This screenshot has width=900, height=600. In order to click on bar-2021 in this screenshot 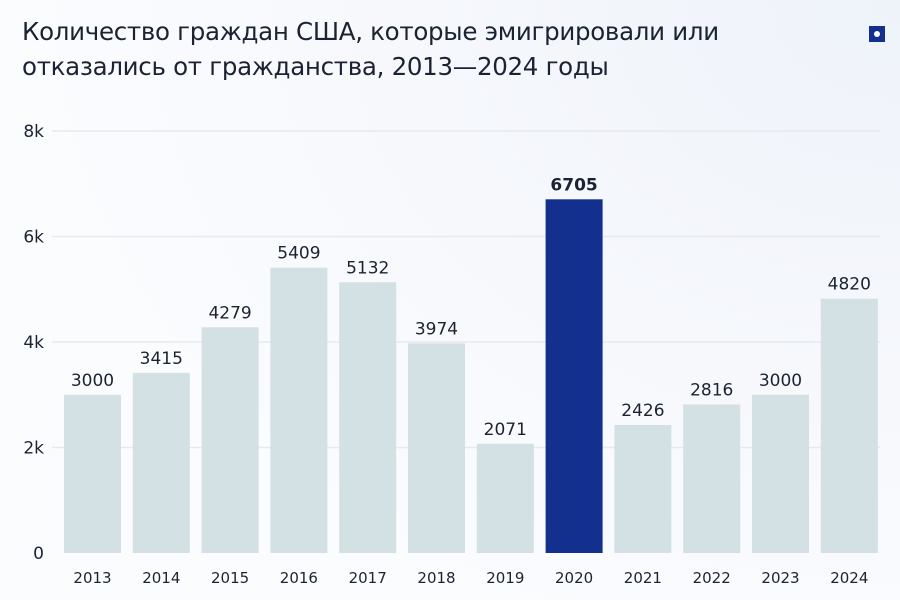, I will do `click(643, 489)`.